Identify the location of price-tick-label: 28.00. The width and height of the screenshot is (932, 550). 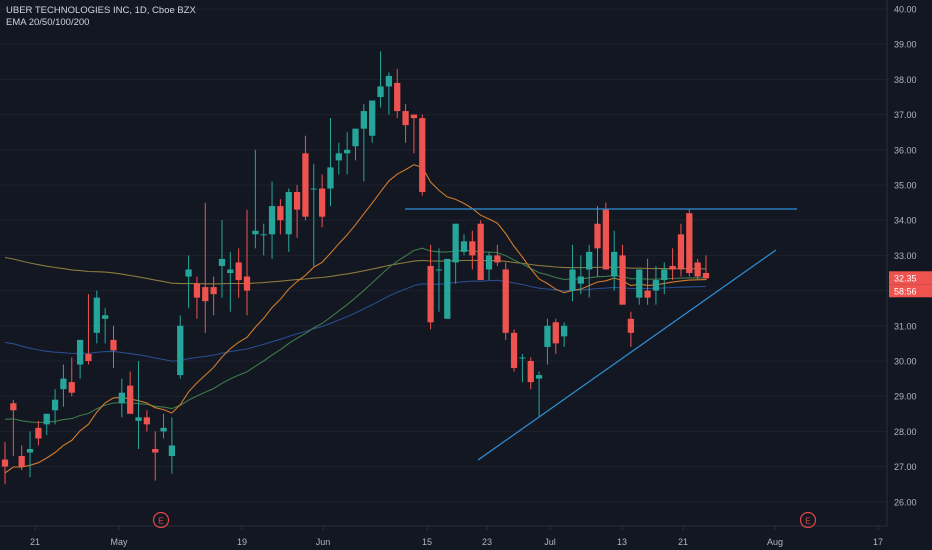
(905, 432).